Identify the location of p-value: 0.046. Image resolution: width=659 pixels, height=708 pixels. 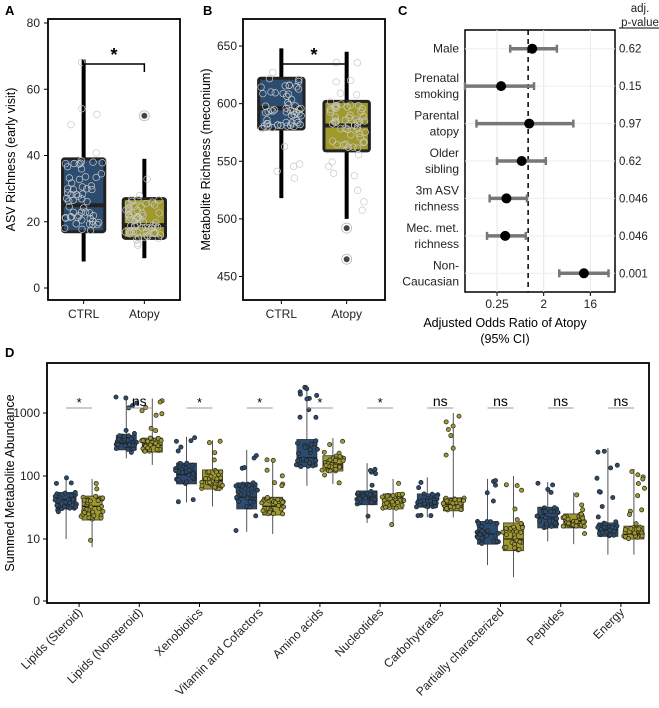
(633, 199).